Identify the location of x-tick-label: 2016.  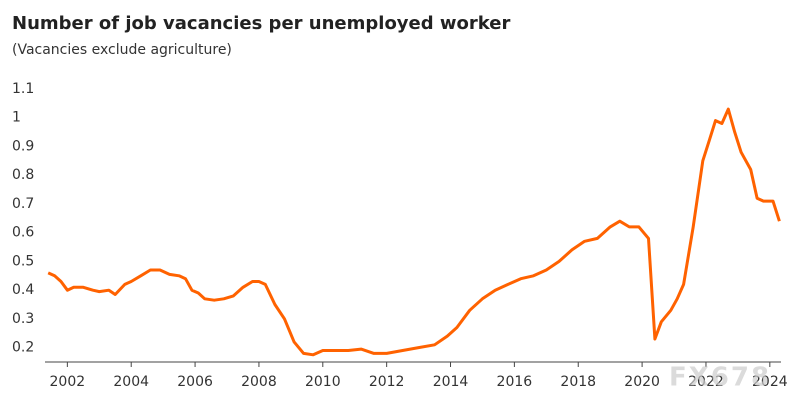
(515, 382).